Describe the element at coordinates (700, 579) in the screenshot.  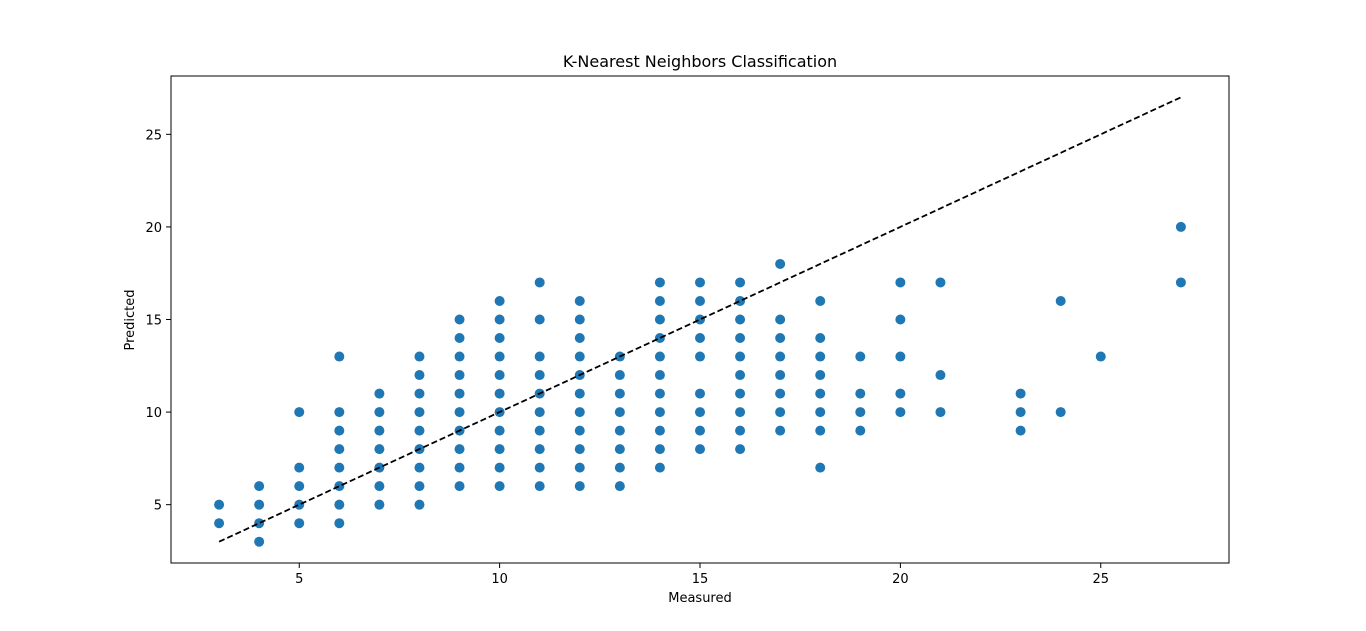
I see `x-tick-label: 15` at that location.